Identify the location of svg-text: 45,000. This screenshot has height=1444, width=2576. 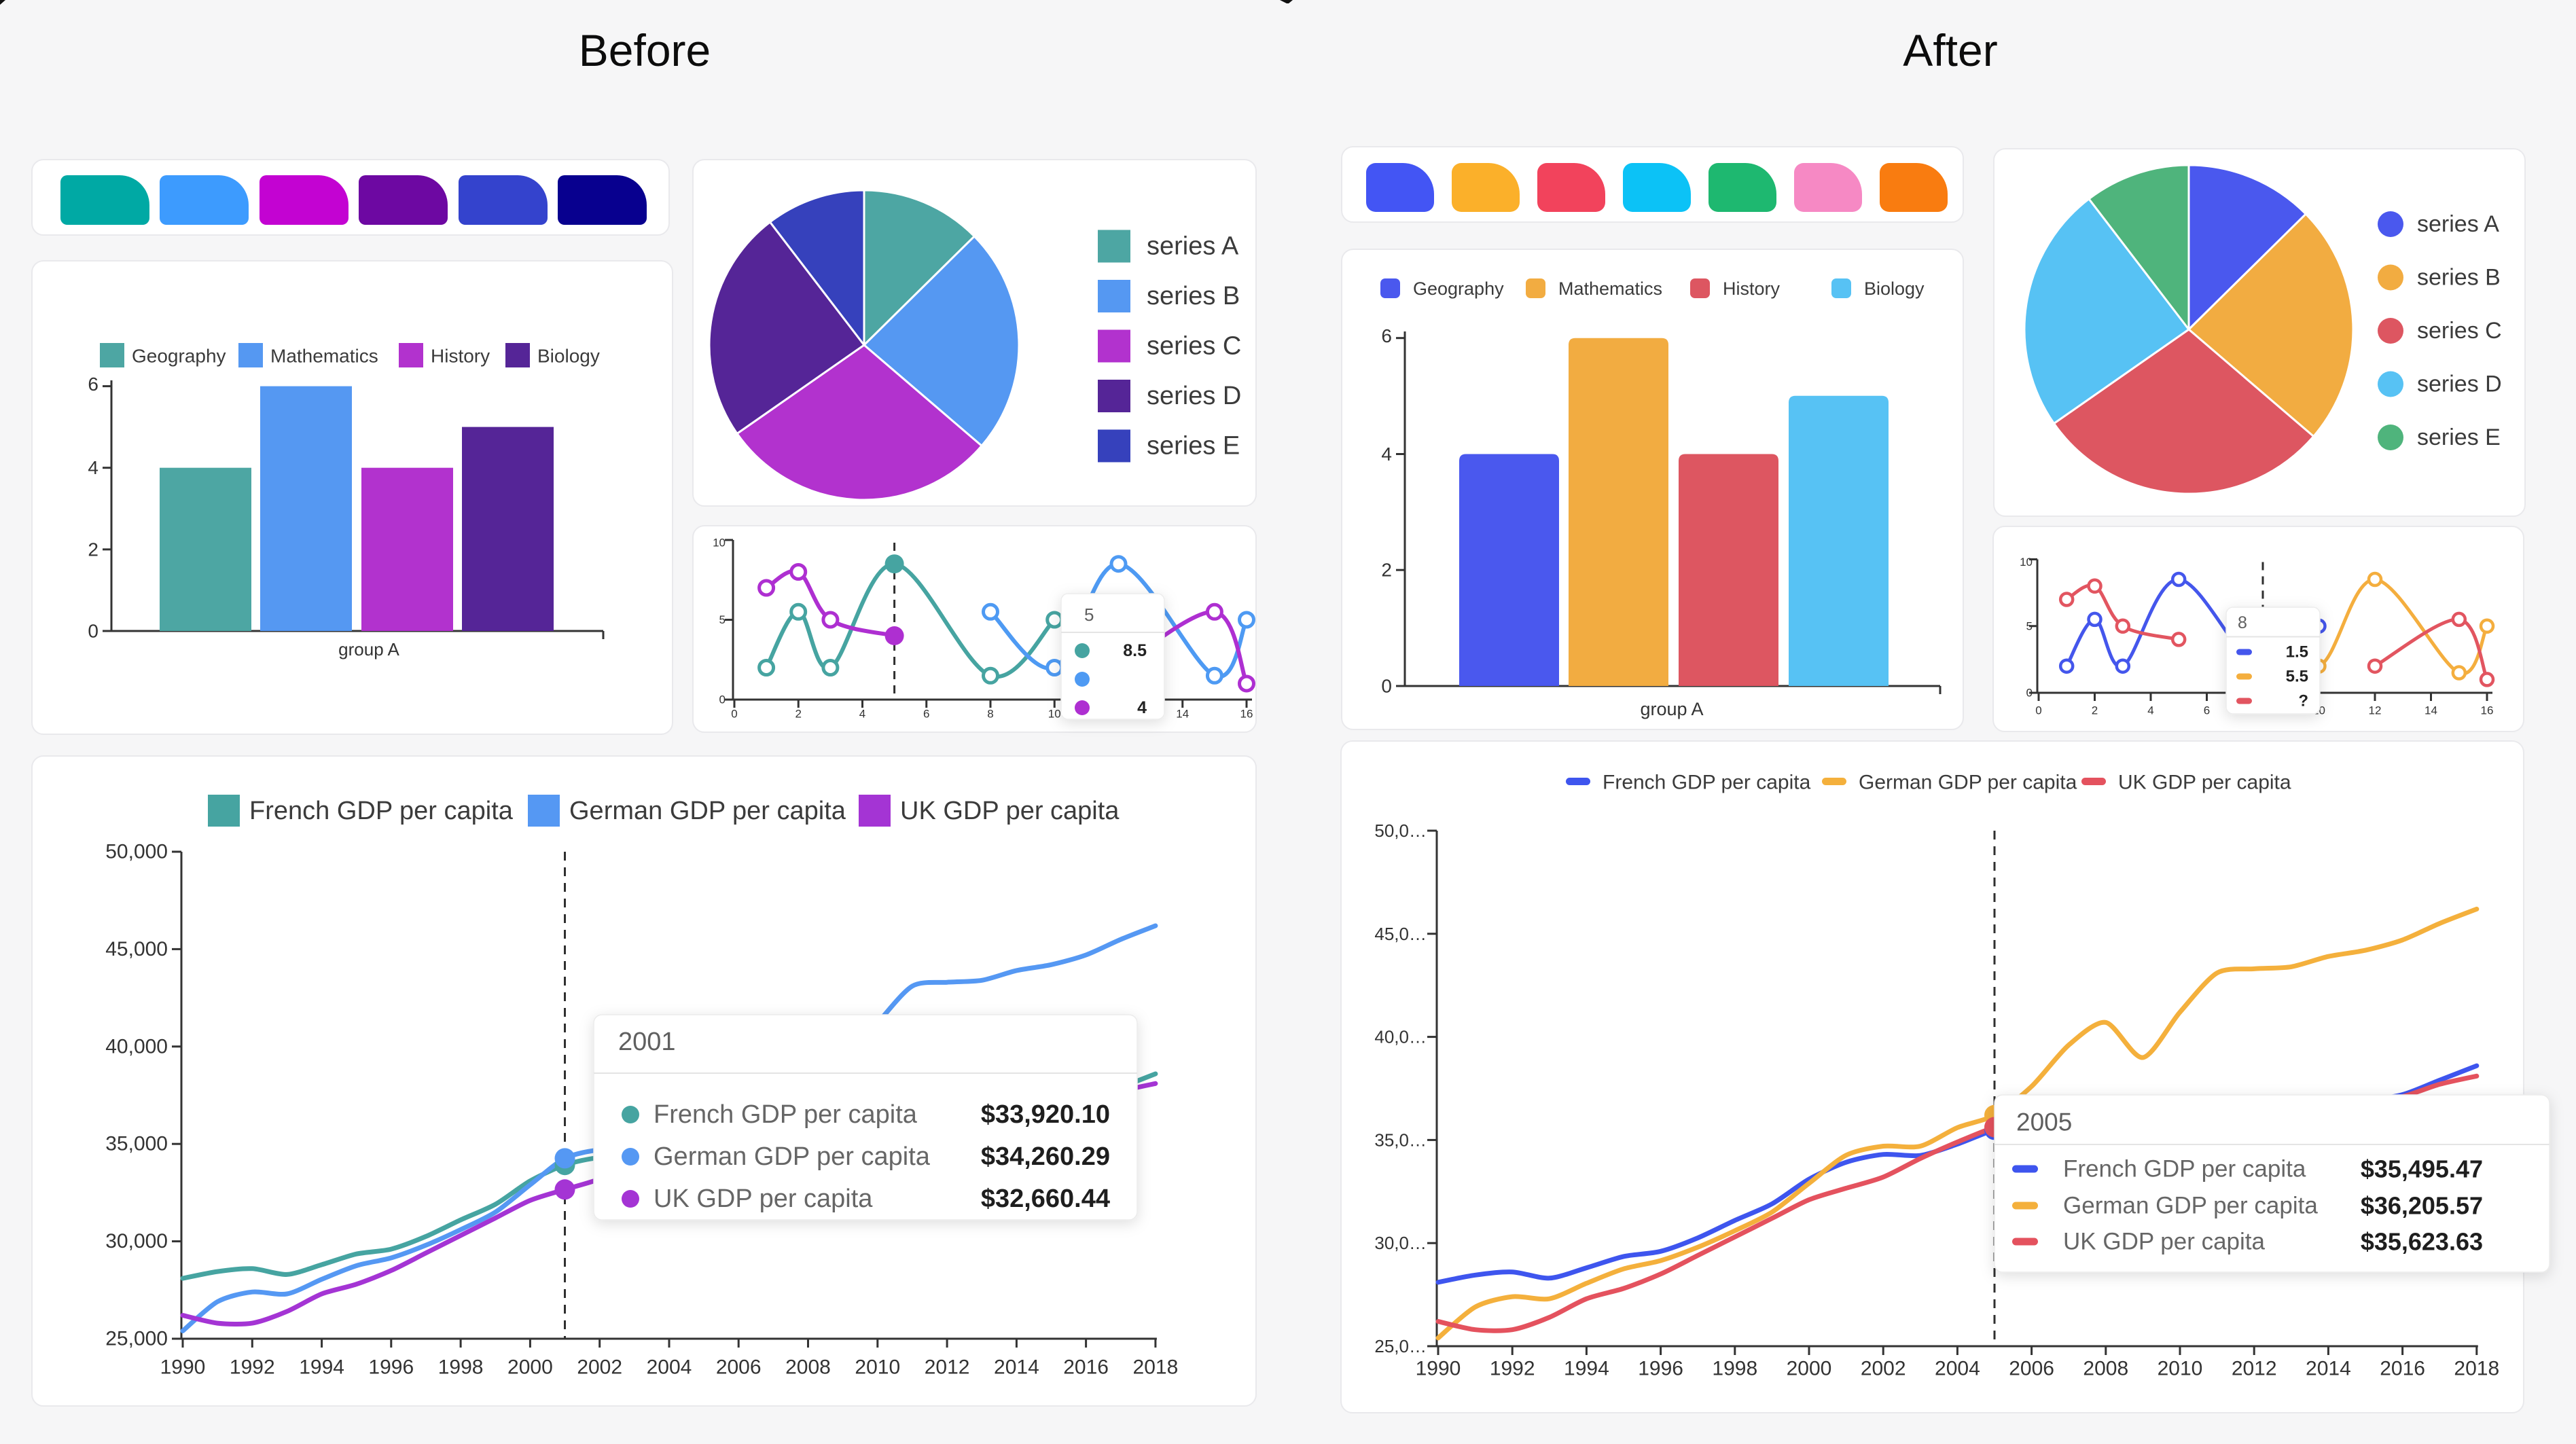
(136, 949).